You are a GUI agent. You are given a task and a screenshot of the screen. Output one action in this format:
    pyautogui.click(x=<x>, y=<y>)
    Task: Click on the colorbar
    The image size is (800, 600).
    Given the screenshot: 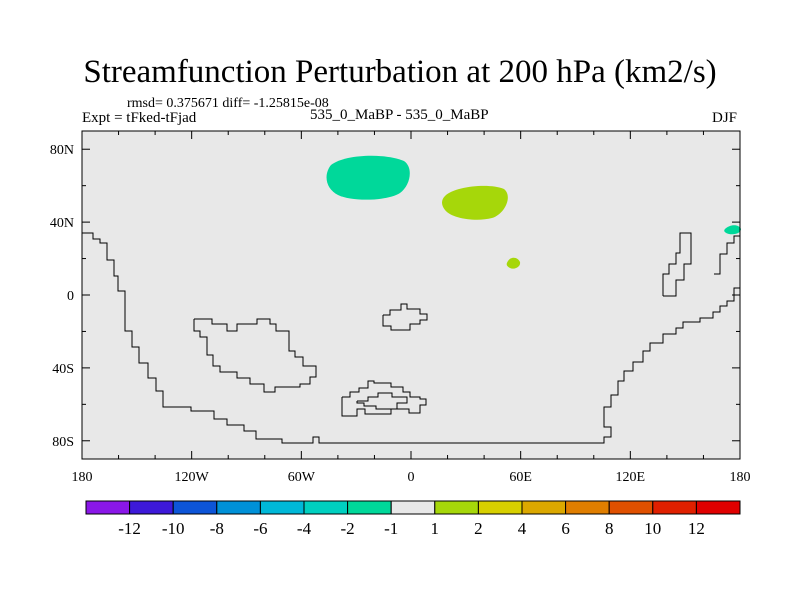 What is the action you would take?
    pyautogui.click(x=413, y=507)
    